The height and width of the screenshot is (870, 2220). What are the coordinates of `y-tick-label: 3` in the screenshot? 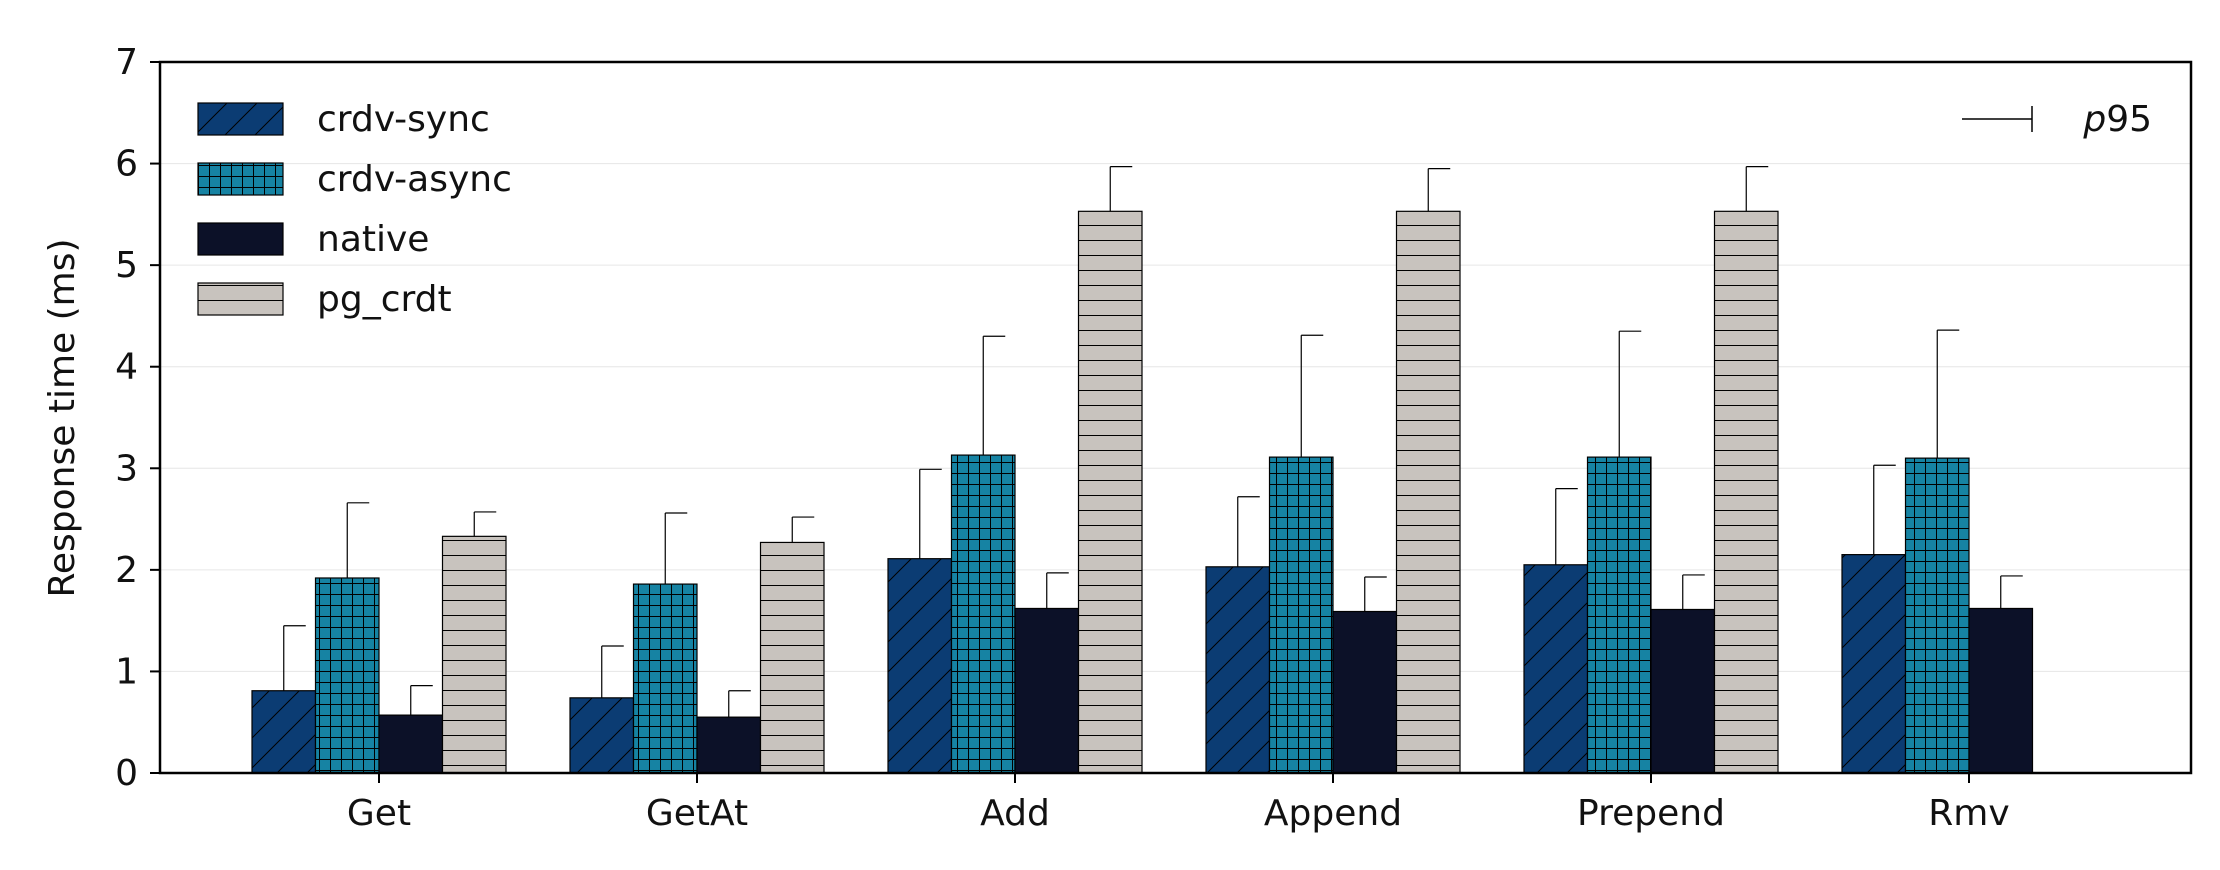 It's located at (126, 468).